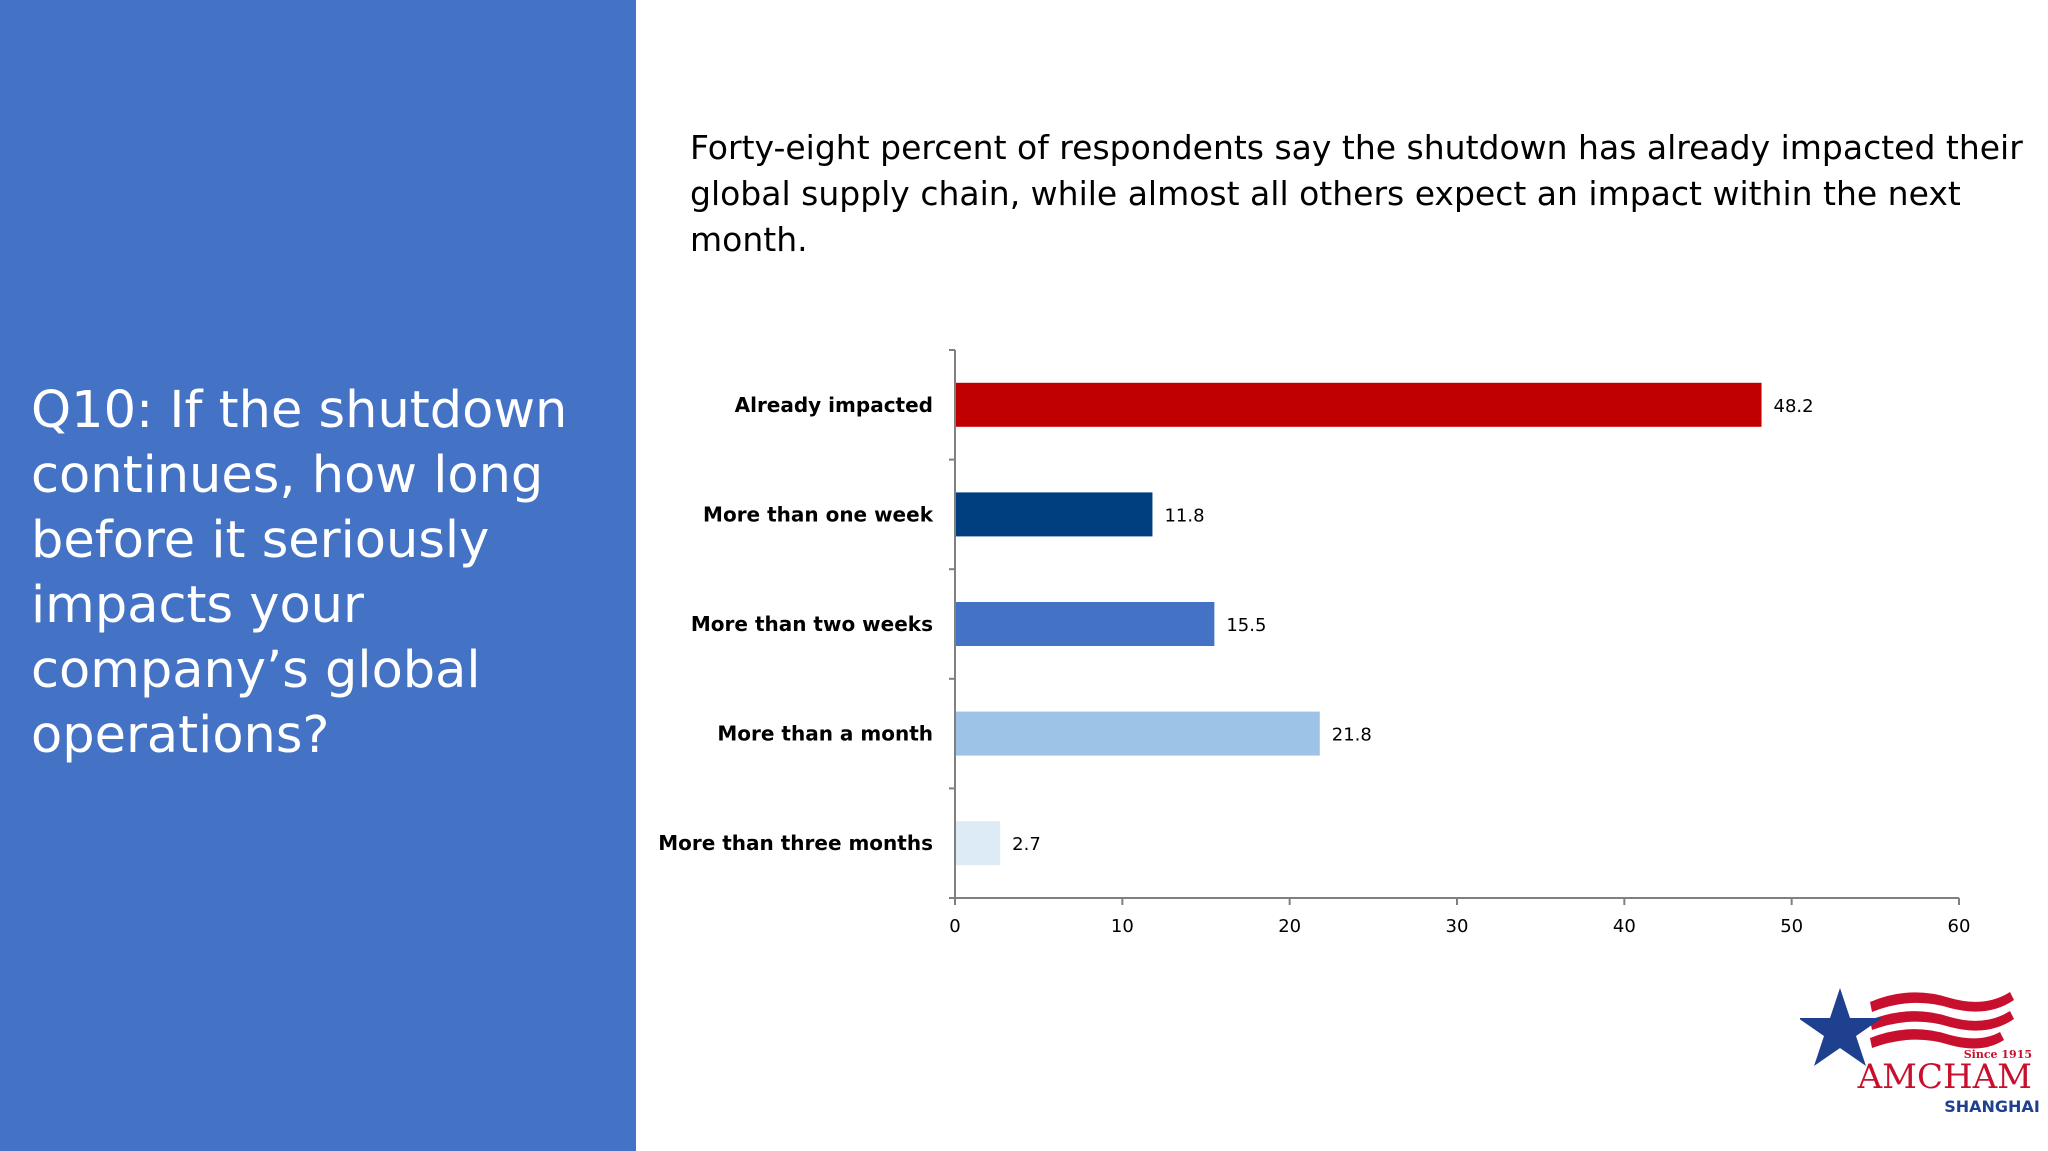  Describe the element at coordinates (1289, 926) in the screenshot. I see `x-tick-label: 20` at that location.